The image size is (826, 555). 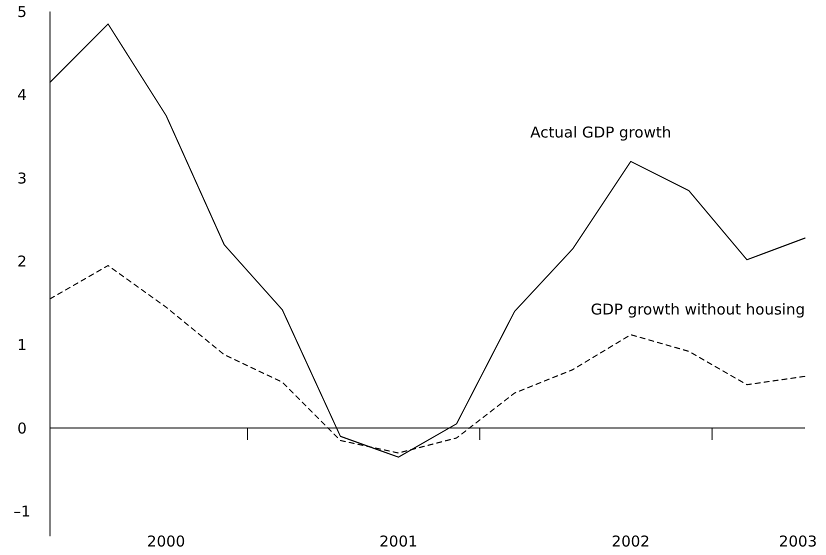 I want to click on y-tick-label: –1, so click(x=22, y=511).